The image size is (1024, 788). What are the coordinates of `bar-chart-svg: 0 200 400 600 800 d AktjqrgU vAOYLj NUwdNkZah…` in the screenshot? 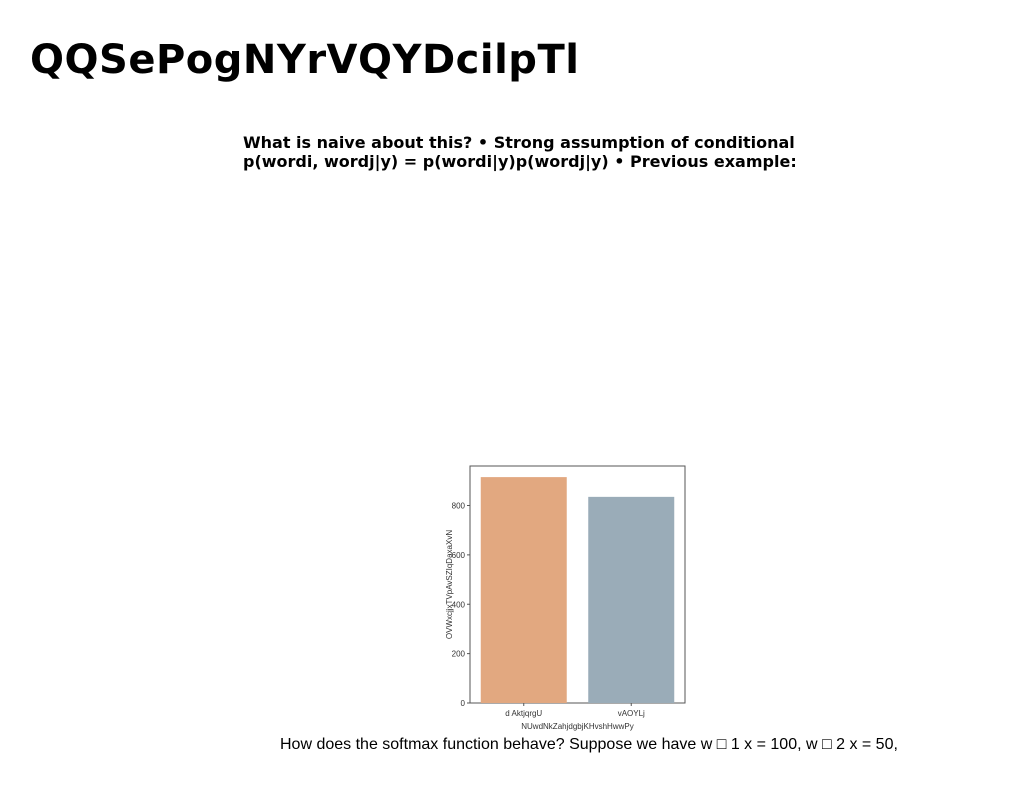 It's located at (565, 598).